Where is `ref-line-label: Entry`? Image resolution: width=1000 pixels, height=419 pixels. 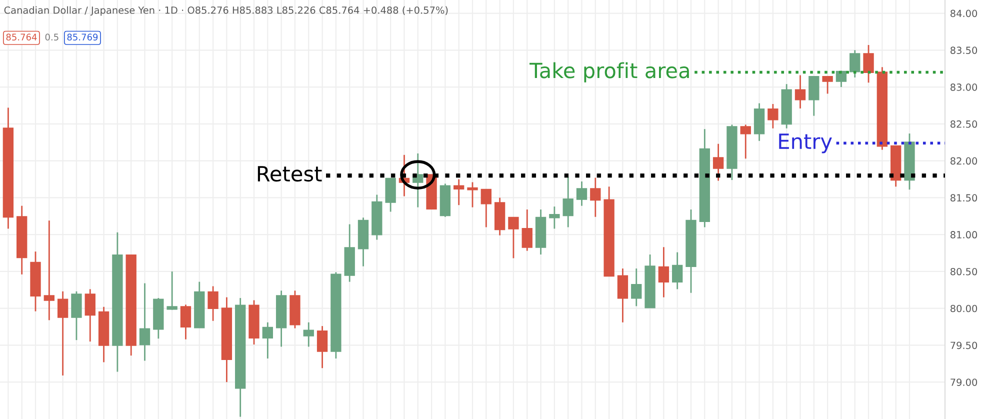
ref-line-label: Entry is located at coordinates (805, 144).